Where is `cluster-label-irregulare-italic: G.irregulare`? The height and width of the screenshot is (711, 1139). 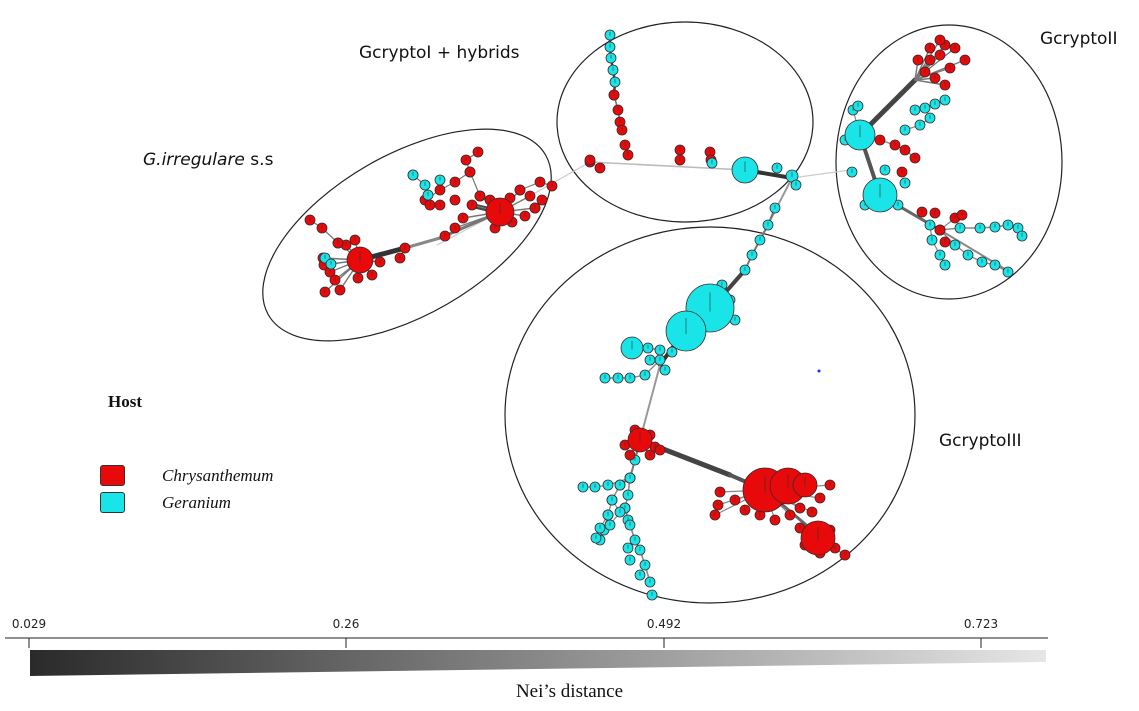 cluster-label-irregulare-italic: G.irregulare is located at coordinates (194, 160).